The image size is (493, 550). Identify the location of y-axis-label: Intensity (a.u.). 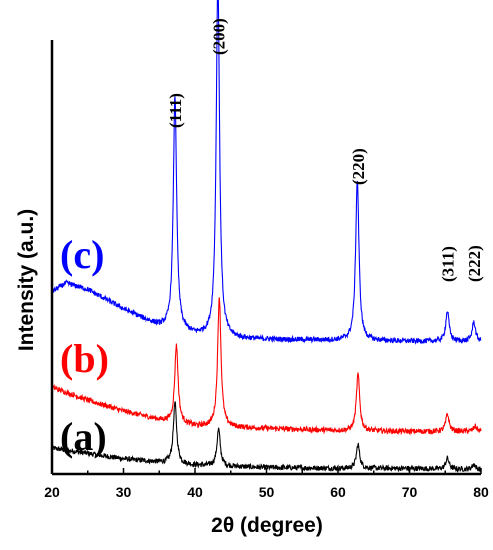
(26, 280).